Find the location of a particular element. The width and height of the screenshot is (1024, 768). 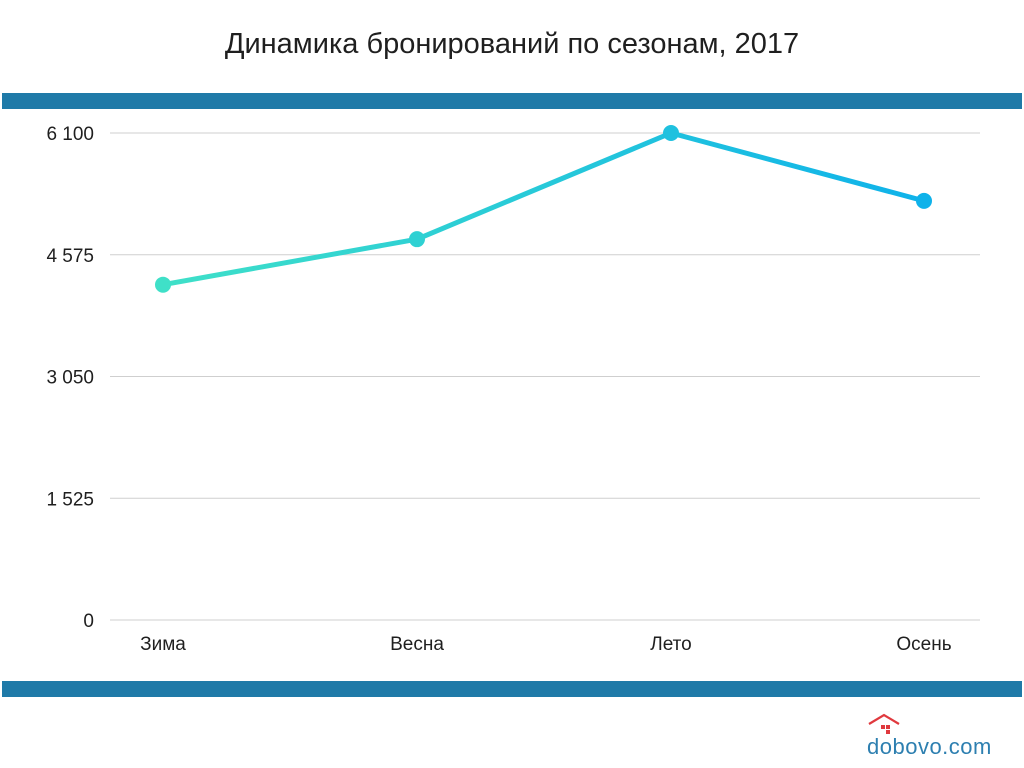

bottom-band is located at coordinates (512, 689).